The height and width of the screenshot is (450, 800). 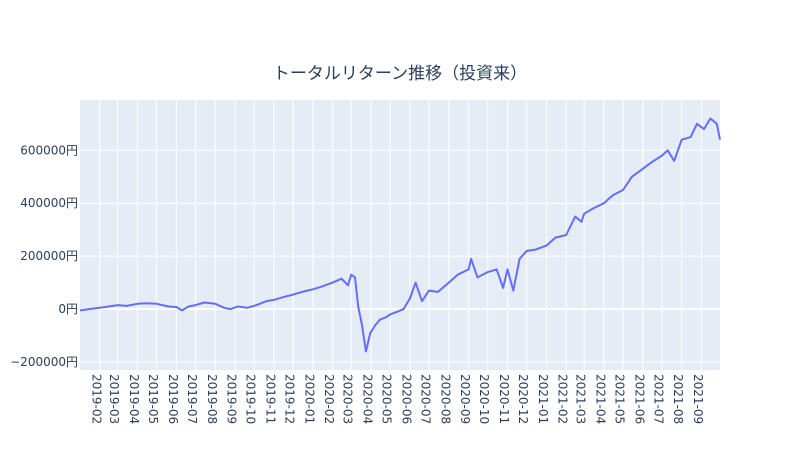 What do you see at coordinates (173, 399) in the screenshot?
I see `x-tick-label: 2019-06` at bounding box center [173, 399].